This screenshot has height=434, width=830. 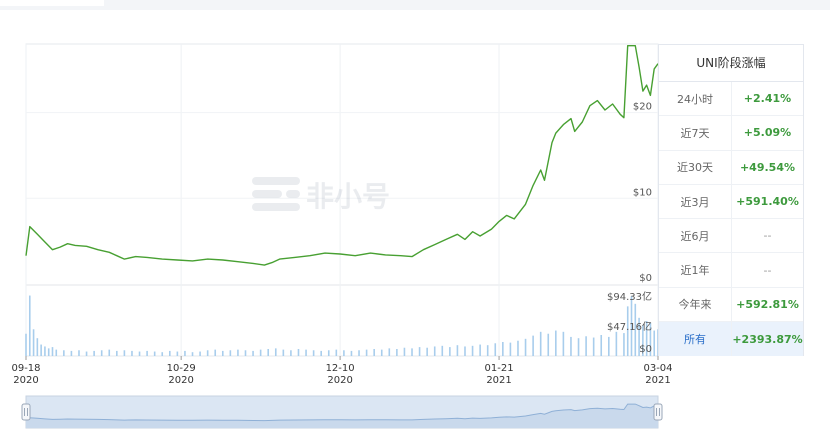 What do you see at coordinates (642, 192) in the screenshot?
I see `price-tick-label-1: $10` at bounding box center [642, 192].